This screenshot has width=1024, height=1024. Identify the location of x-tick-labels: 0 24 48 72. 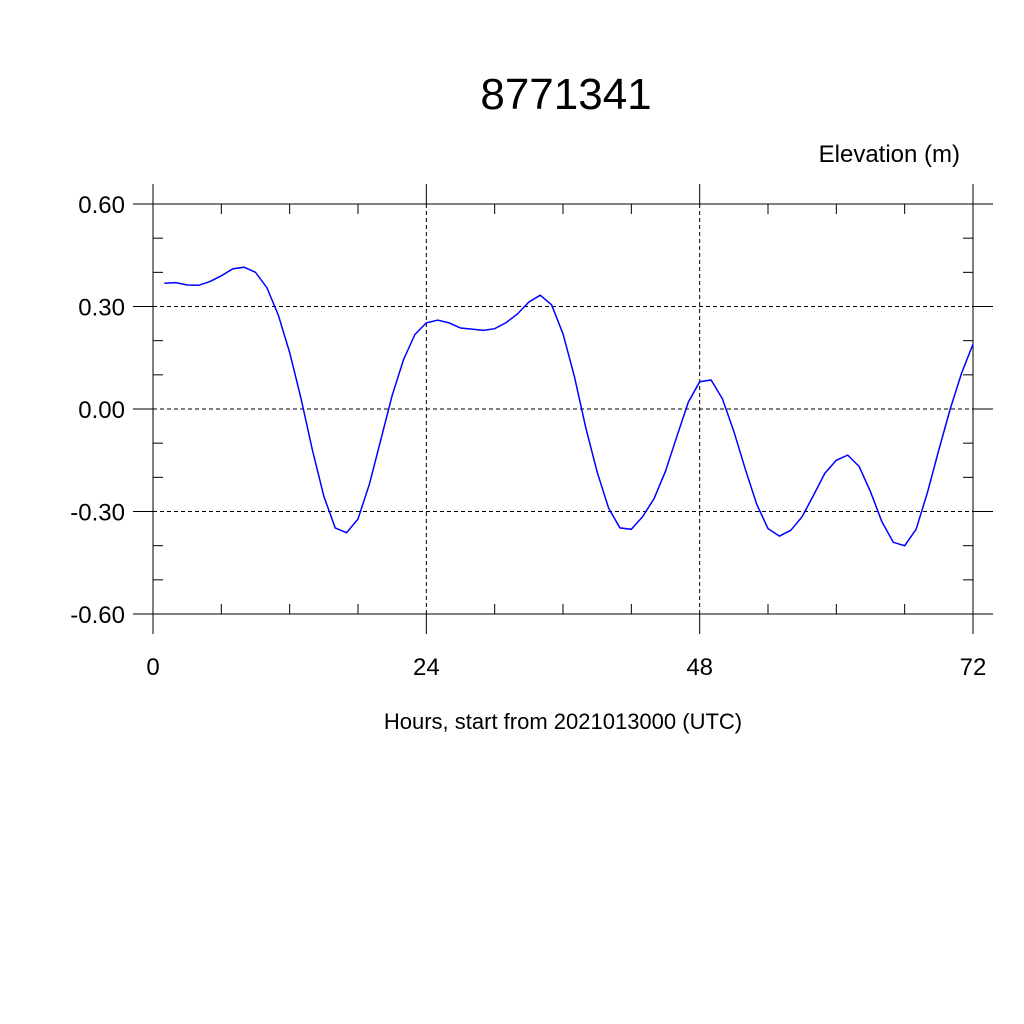
(566, 667).